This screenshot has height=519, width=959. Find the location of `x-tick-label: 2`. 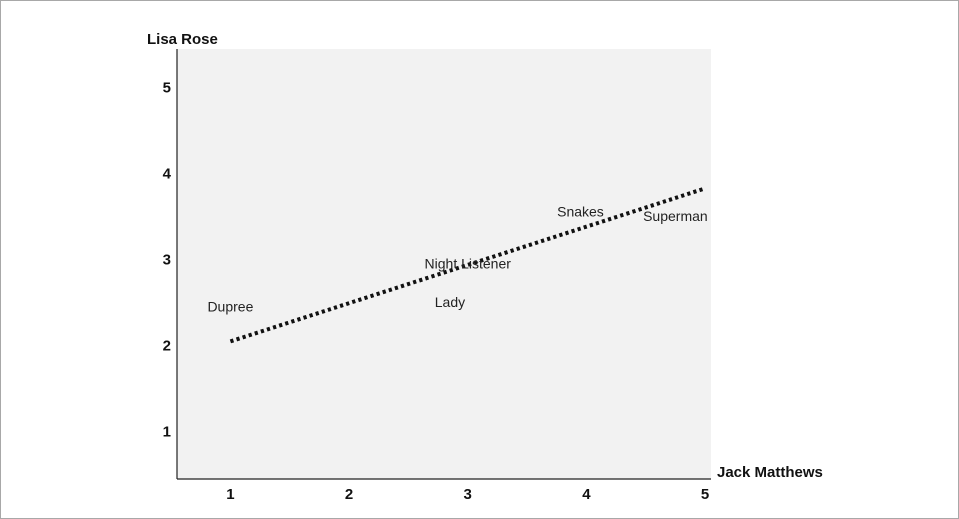

x-tick-label: 2 is located at coordinates (349, 494).